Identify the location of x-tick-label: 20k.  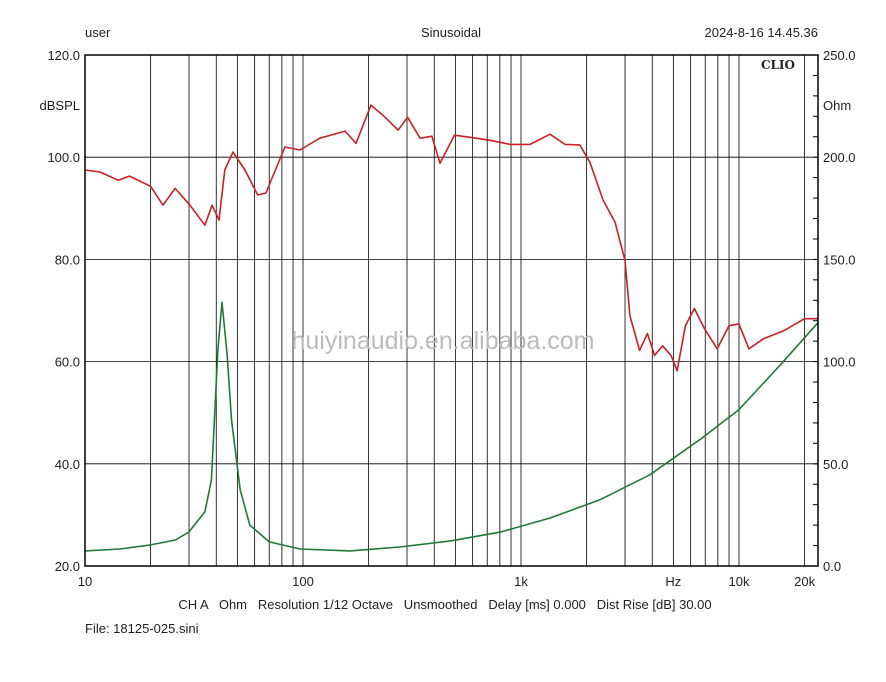
(804, 581).